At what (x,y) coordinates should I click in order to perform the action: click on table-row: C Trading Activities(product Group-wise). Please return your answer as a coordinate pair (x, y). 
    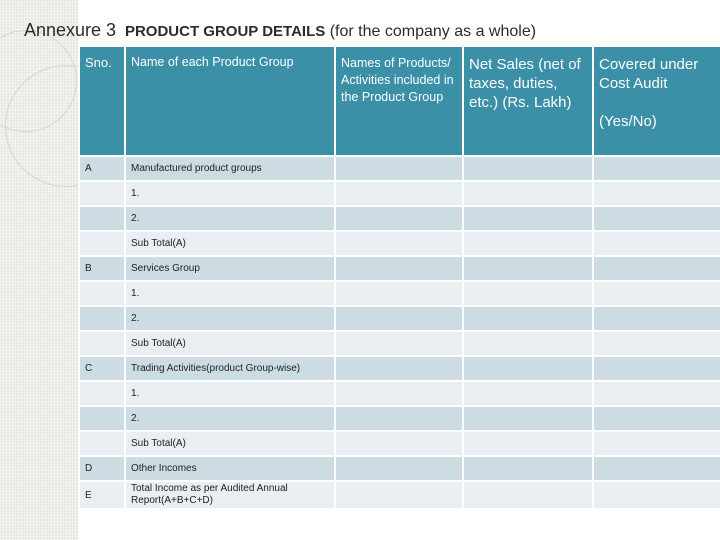
    Looking at the image, I should click on (399, 368).